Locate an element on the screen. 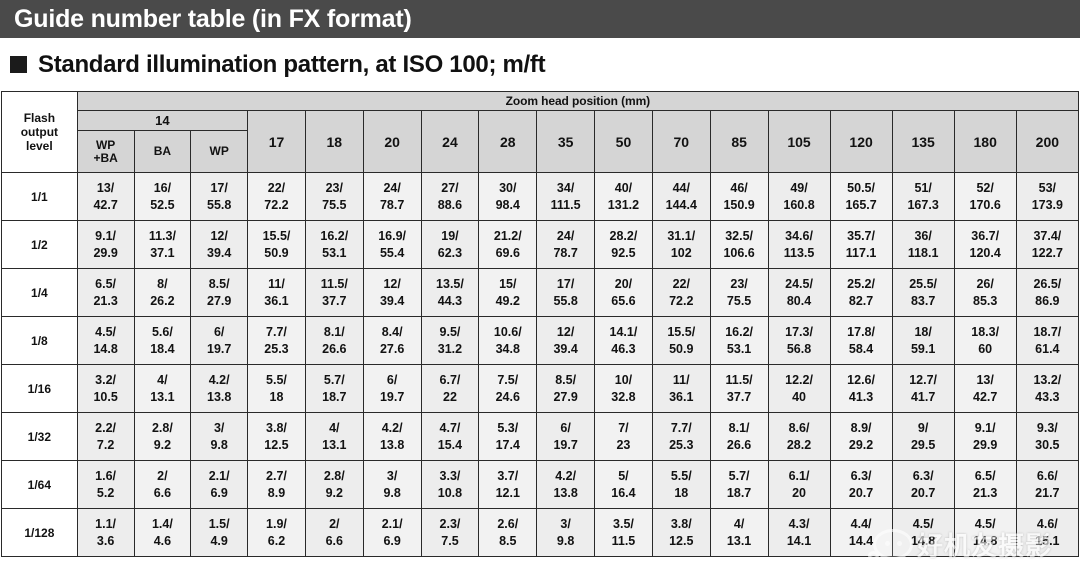 Image resolution: width=1080 pixels, height=587 pixels. value-feet: 88.6 is located at coordinates (450, 204).